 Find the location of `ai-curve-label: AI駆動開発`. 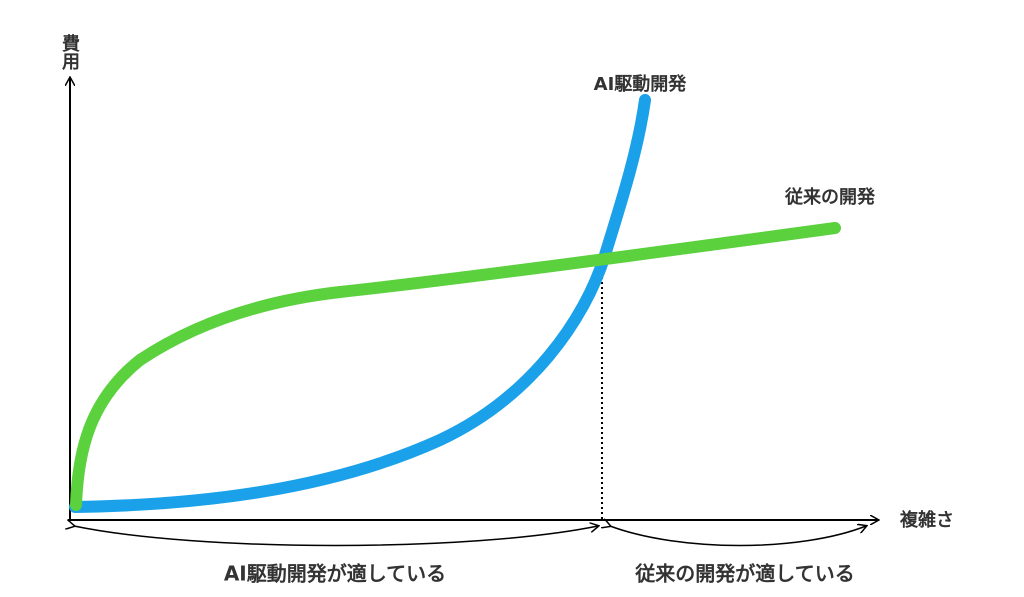

ai-curve-label: AI駆動開発 is located at coordinates (641, 84).